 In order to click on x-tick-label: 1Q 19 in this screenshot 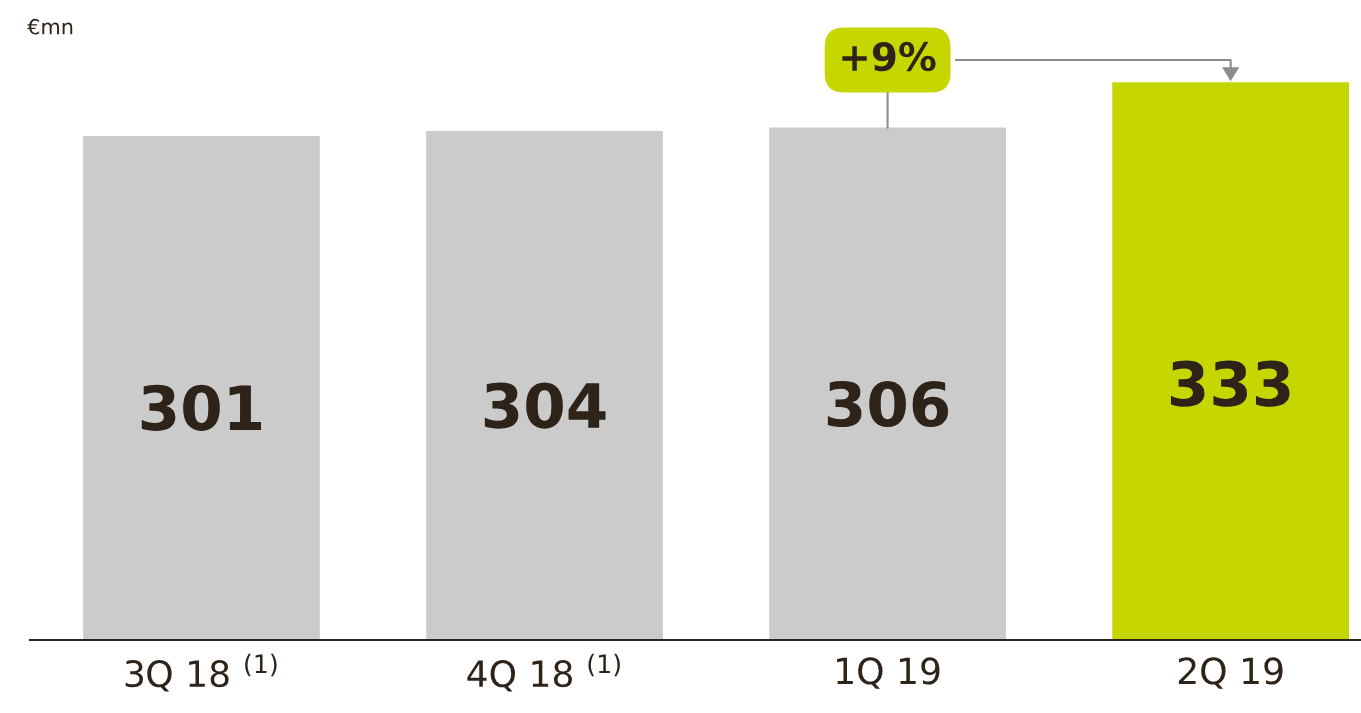, I will do `click(888, 673)`.